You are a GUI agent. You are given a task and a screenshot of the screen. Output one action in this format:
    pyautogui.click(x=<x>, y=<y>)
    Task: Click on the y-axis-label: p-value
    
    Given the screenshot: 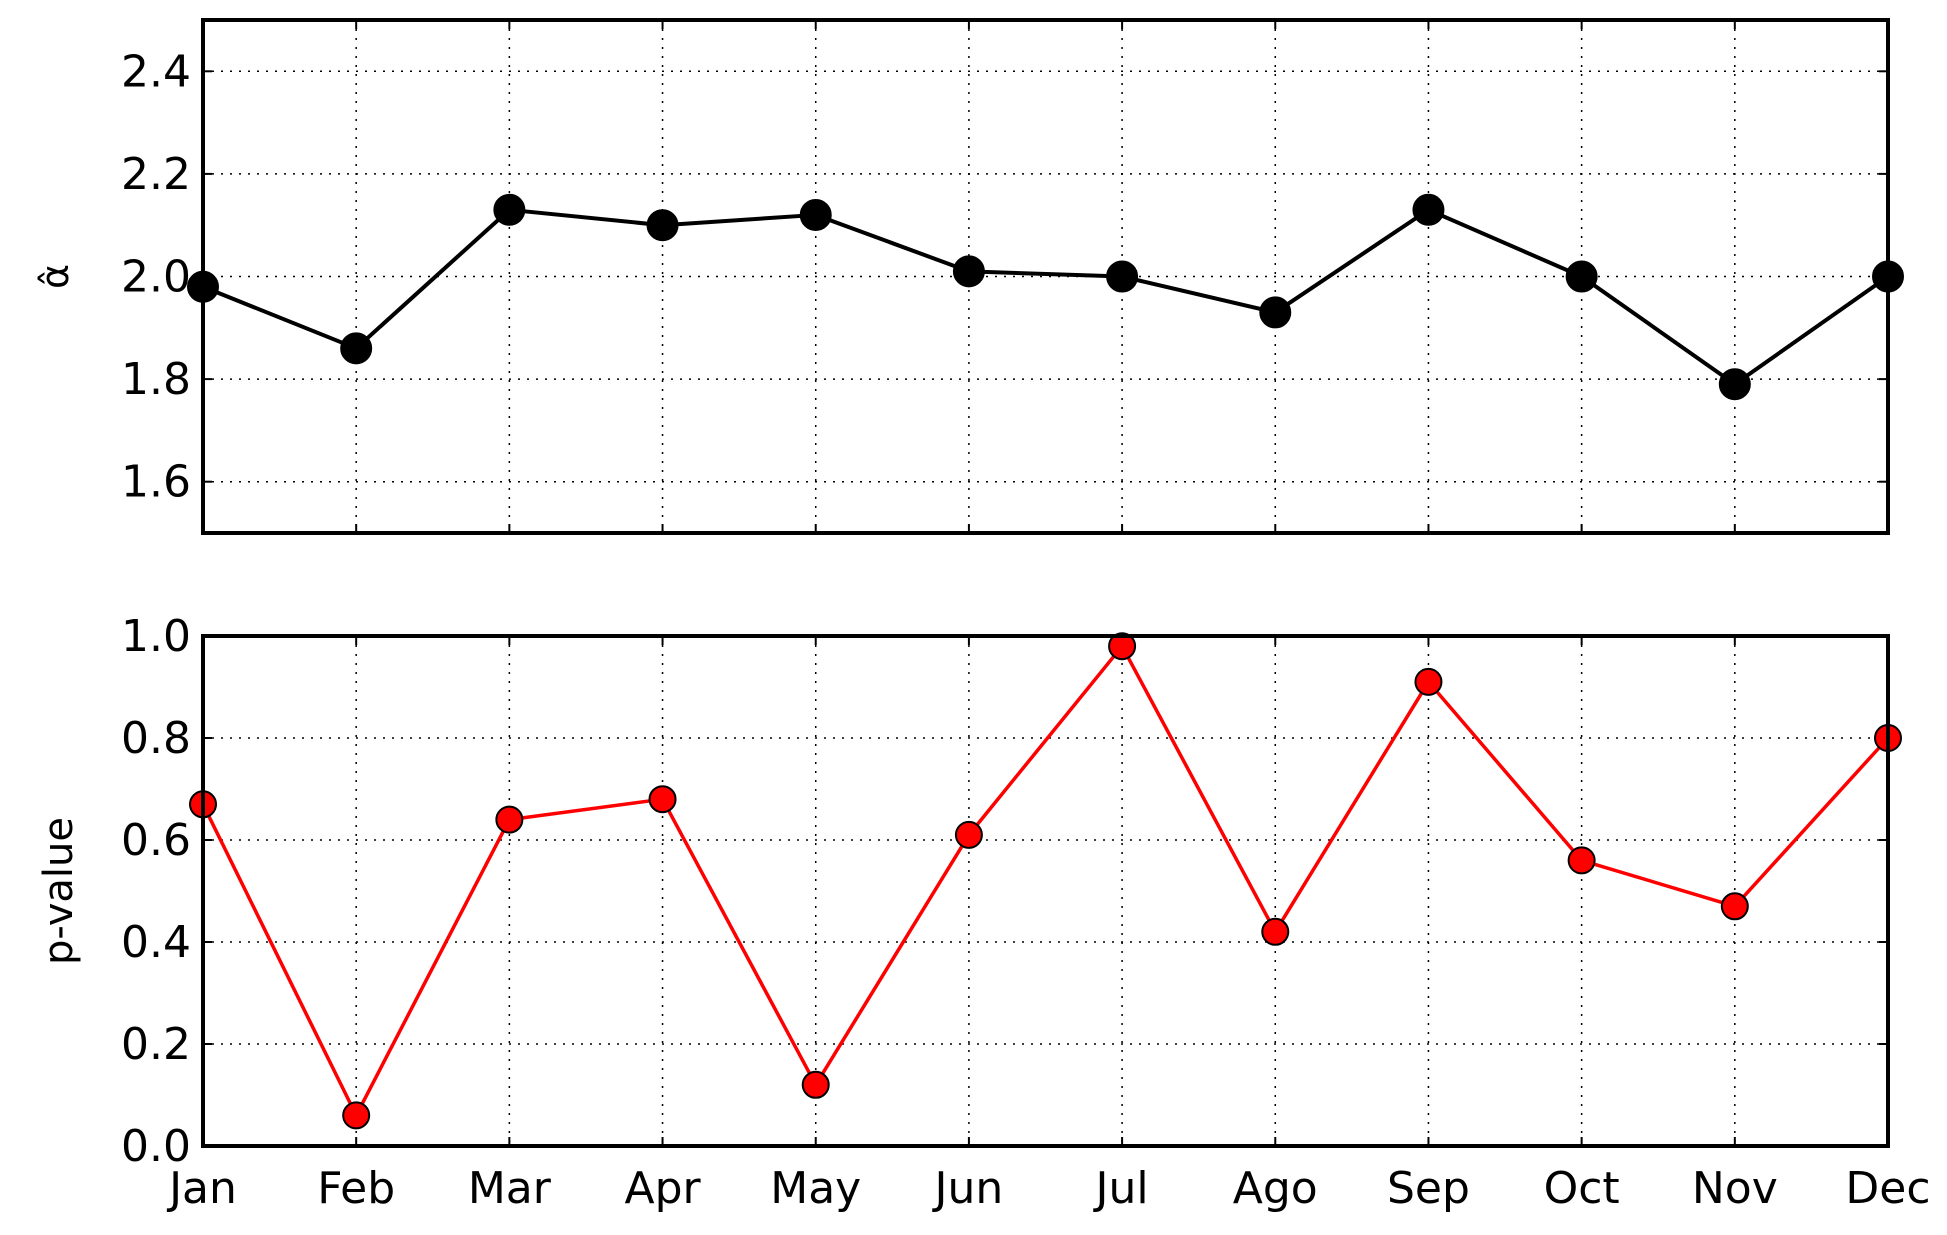 What is the action you would take?
    pyautogui.click(x=59, y=891)
    